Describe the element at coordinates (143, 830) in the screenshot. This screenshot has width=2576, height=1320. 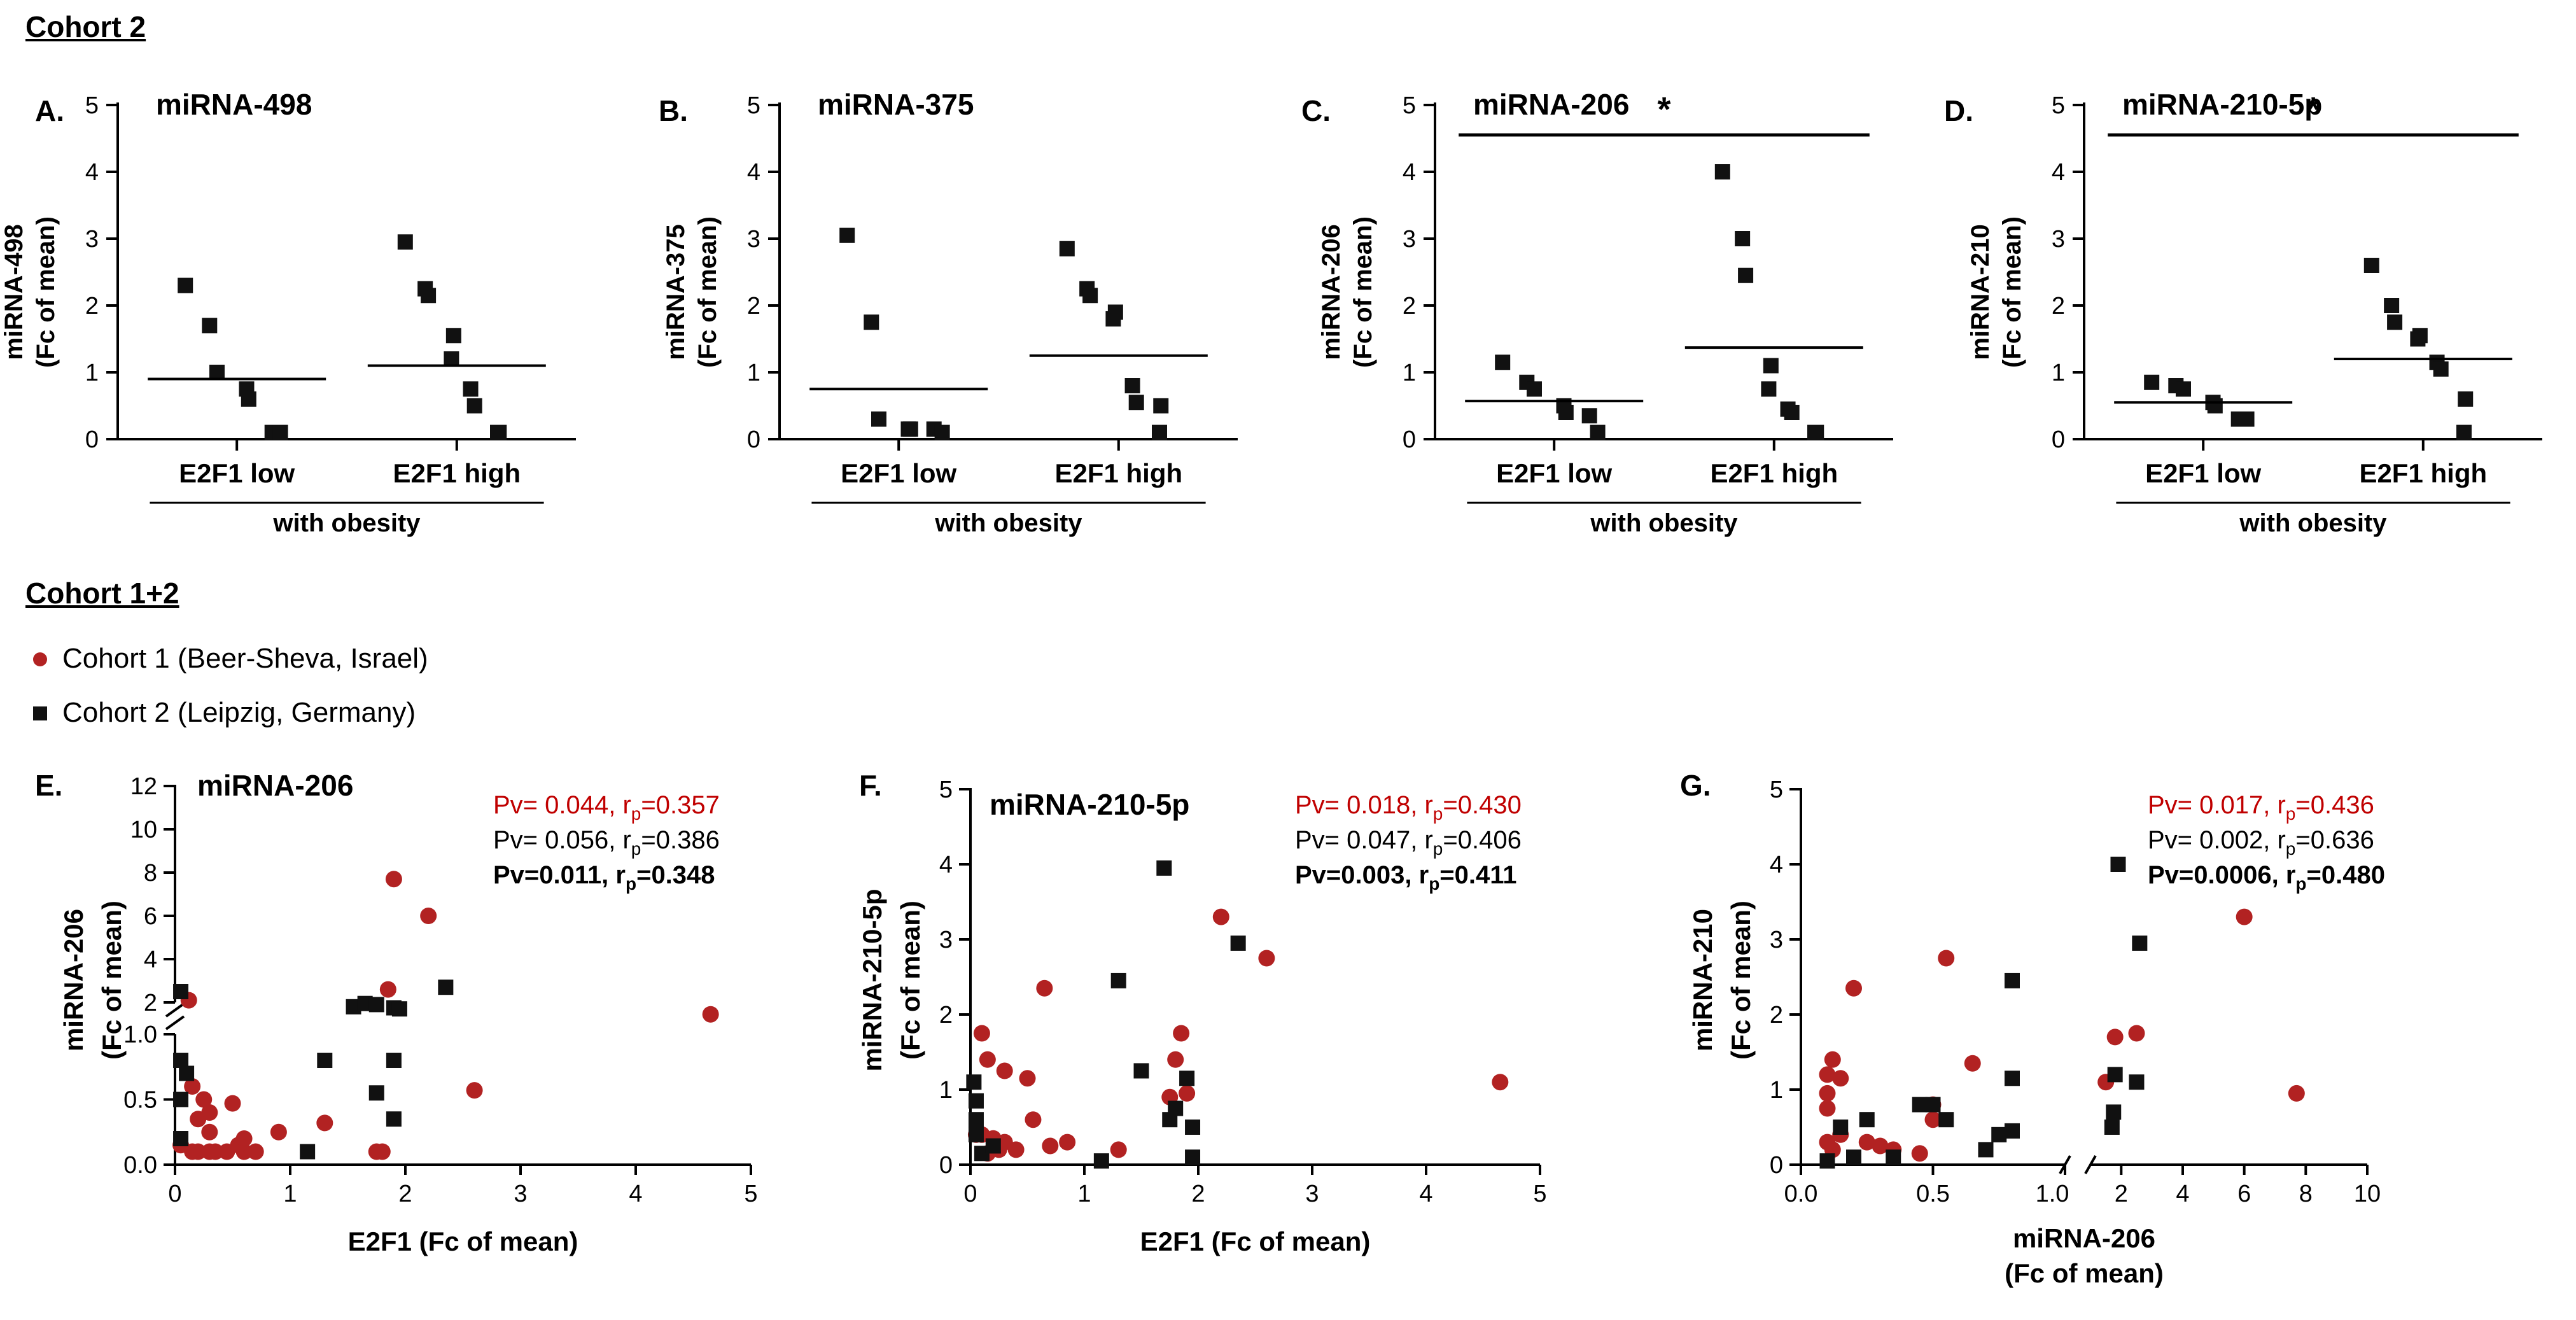
I see `y-tick-label: 10` at that location.